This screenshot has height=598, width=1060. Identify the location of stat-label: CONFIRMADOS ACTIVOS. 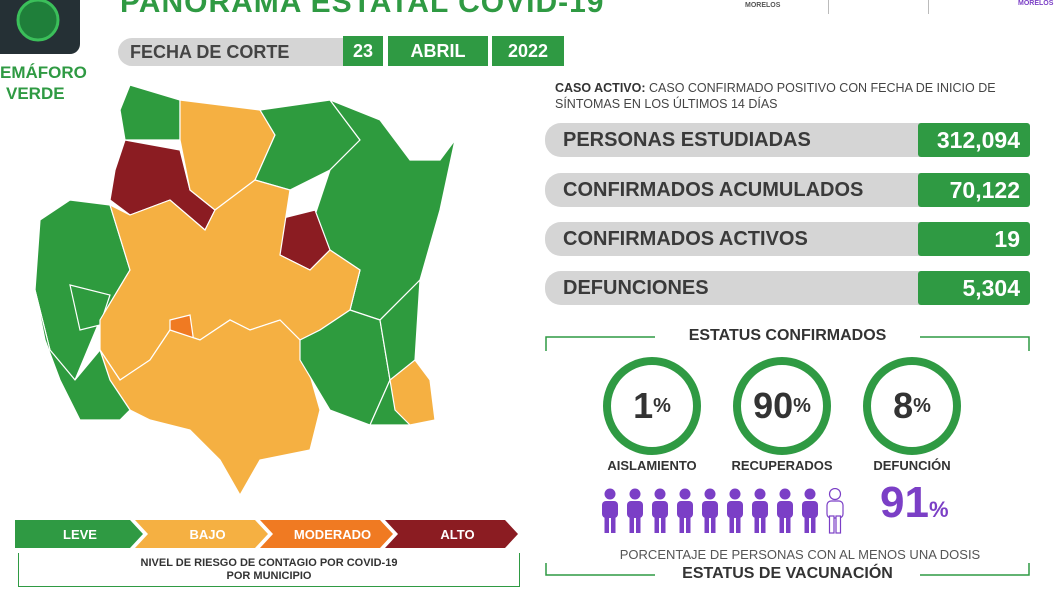
(755, 239).